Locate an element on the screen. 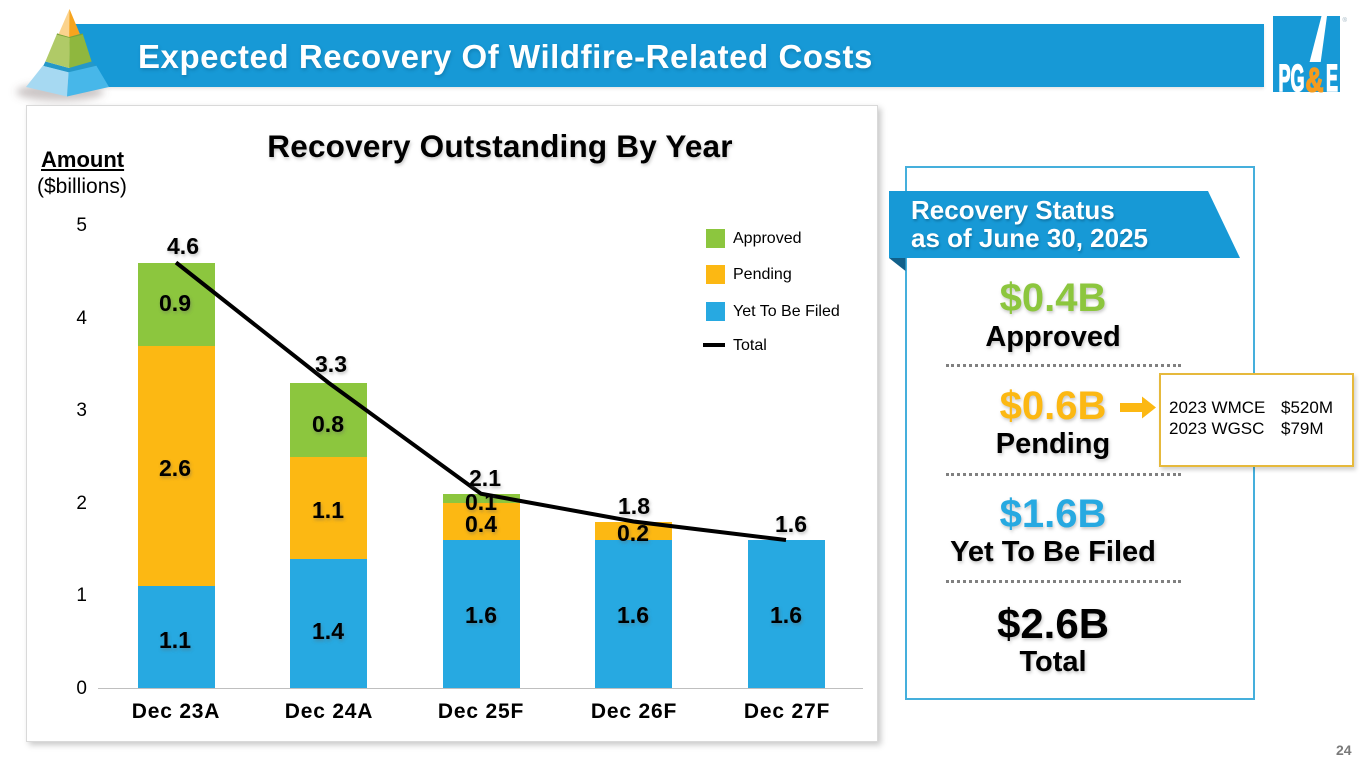 The height and width of the screenshot is (768, 1365). svg-text: E is located at coordinates (1332, 77).